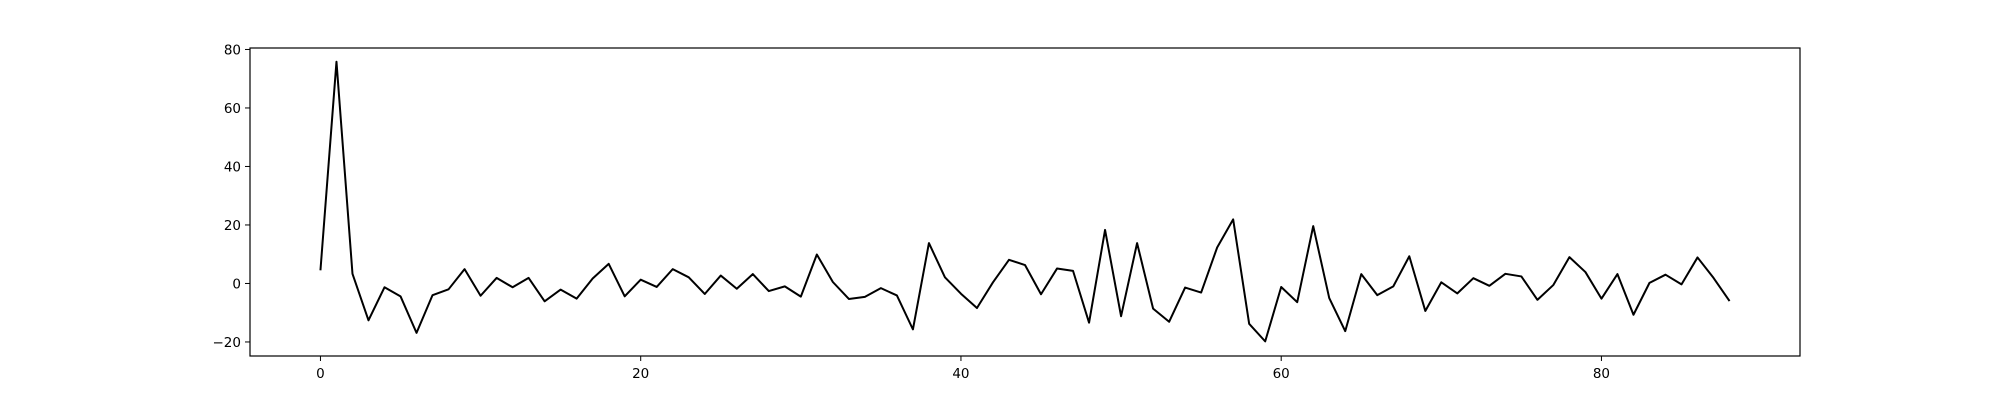 The height and width of the screenshot is (400, 2000). I want to click on x-tick-label: 20, so click(640, 374).